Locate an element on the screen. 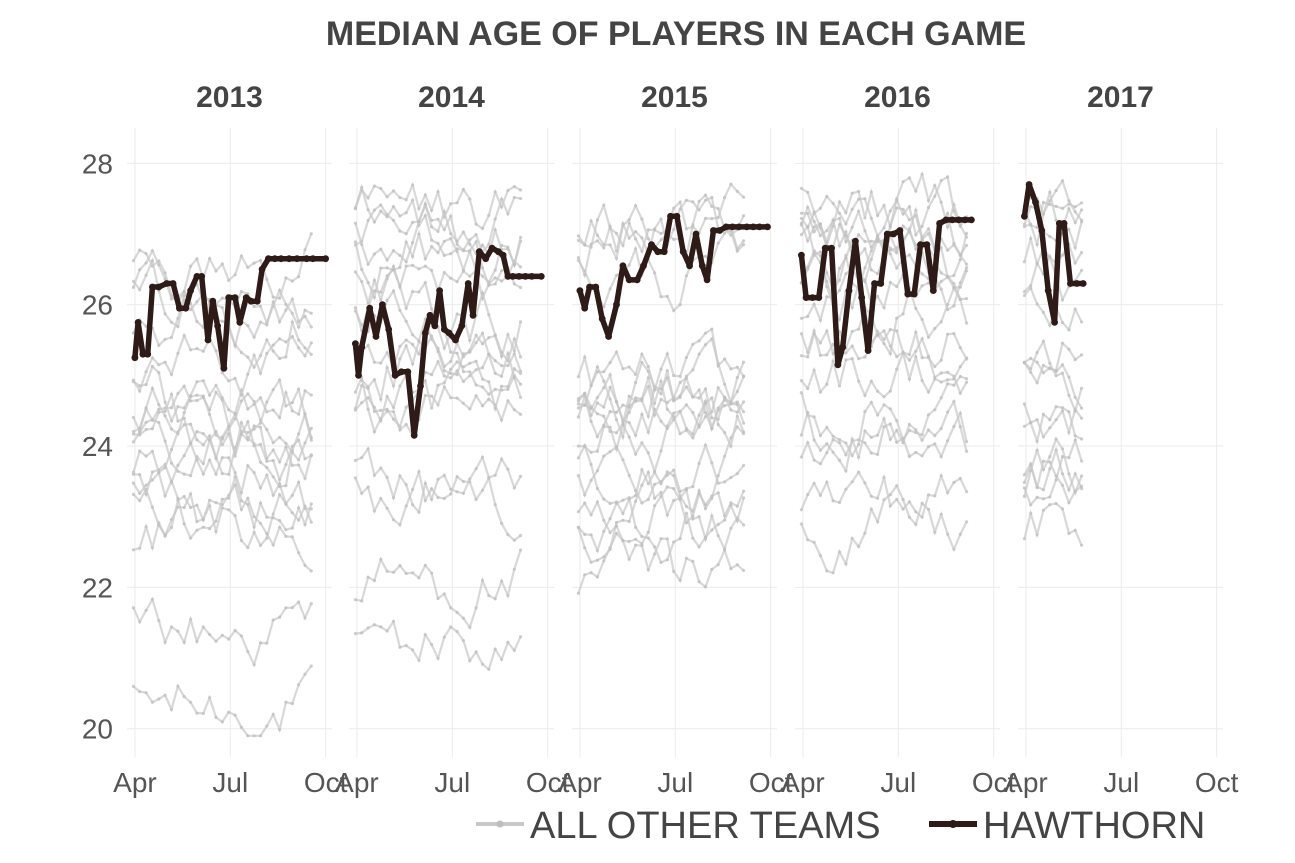  x-tick-label: Apr is located at coordinates (1026, 782).